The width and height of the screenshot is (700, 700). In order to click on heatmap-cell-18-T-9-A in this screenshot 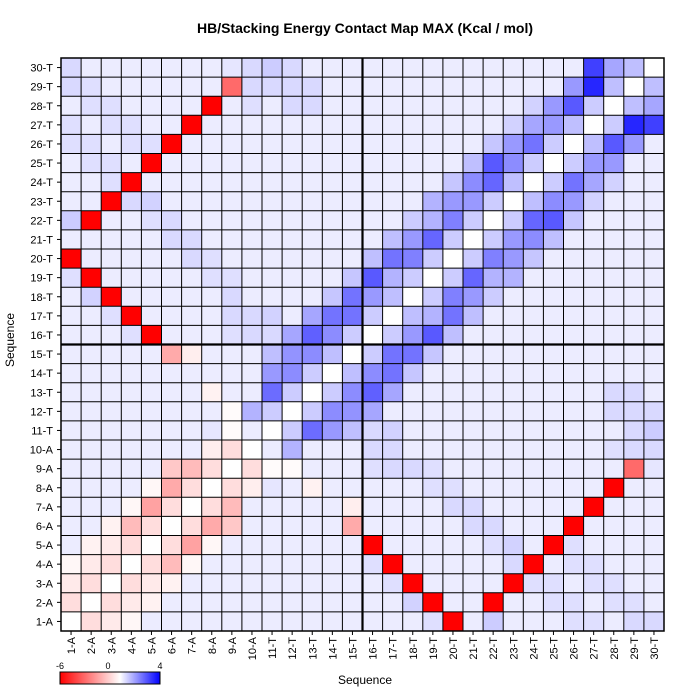, I will do `click(412, 469)`.